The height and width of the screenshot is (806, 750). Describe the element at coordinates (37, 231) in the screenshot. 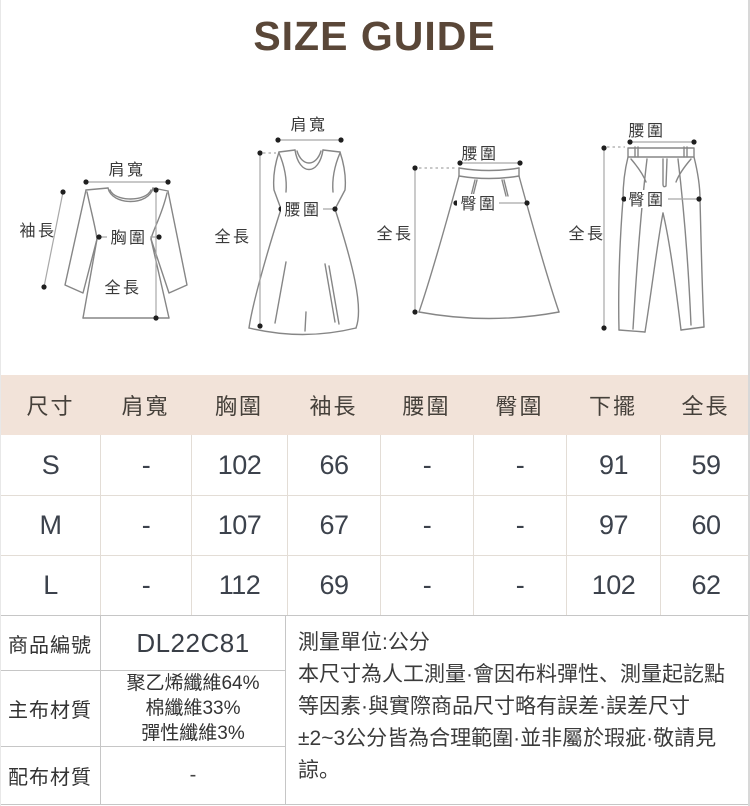

I see `top-sleeve-label: 袖長` at that location.